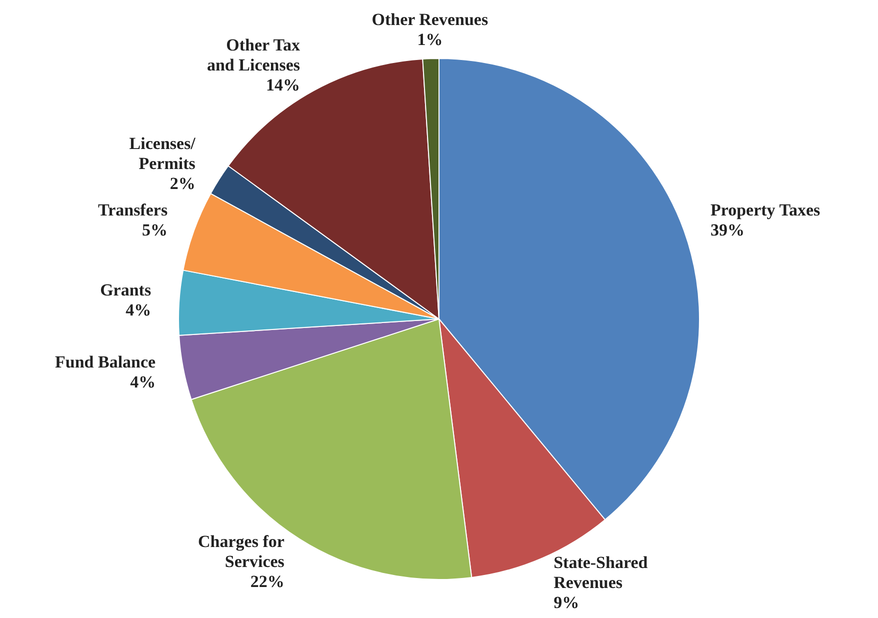 Image resolution: width=878 pixels, height=618 pixels. What do you see at coordinates (253, 55) in the screenshot?
I see `slice-label: Other Tax and Licenses` at bounding box center [253, 55].